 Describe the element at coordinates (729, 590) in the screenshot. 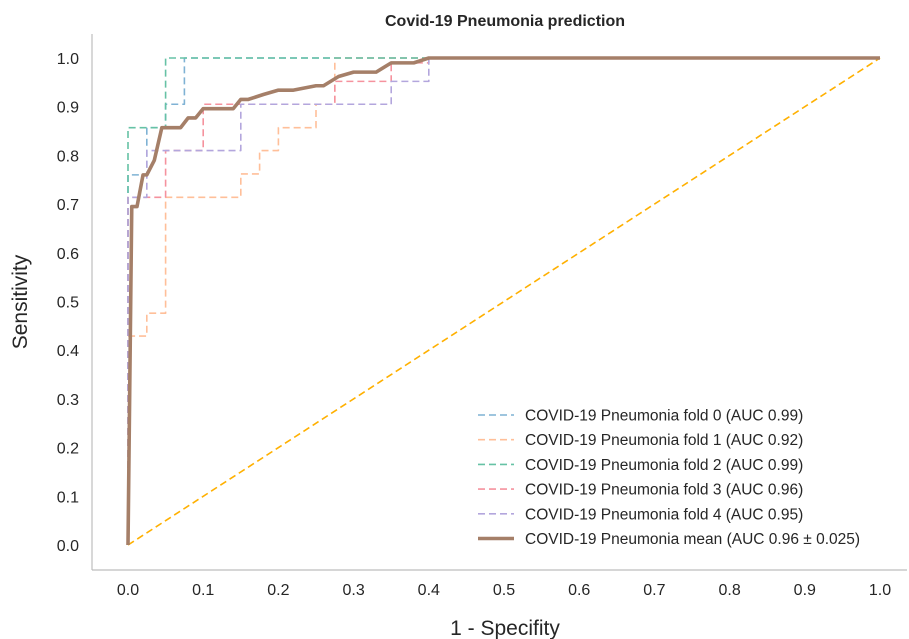

I see `x-tick-label: 0.8` at that location.